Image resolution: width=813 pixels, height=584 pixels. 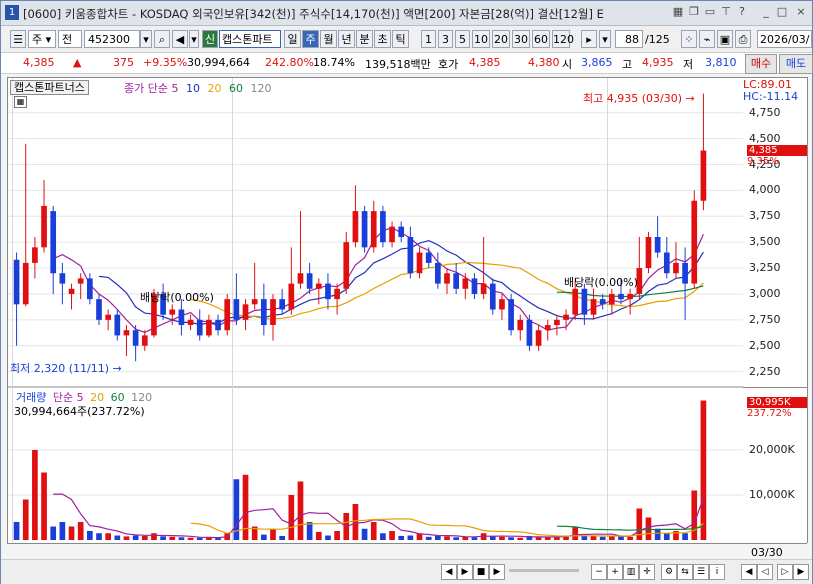 I want to click on current-pct-label: 9.35%, so click(x=763, y=161).